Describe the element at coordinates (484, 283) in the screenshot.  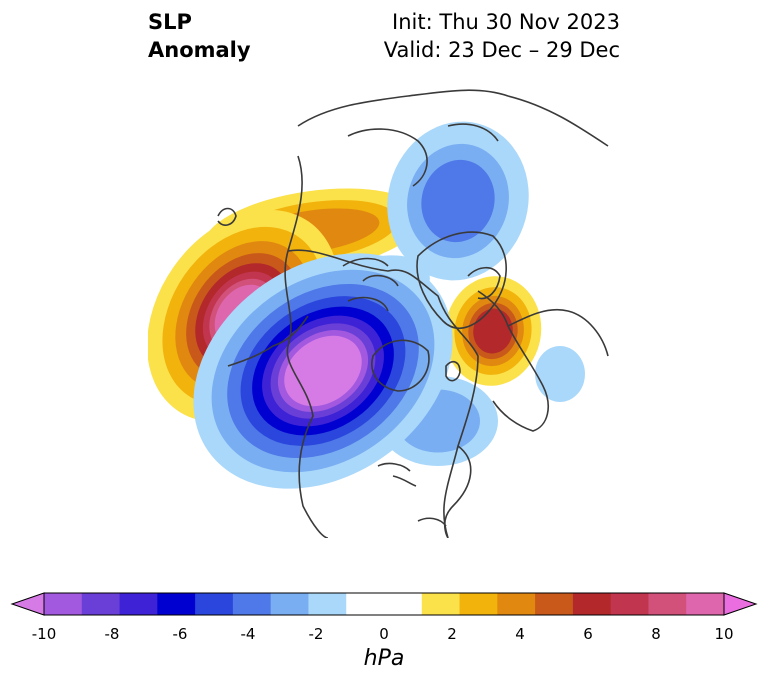
I see `coastline-scandinavia` at that location.